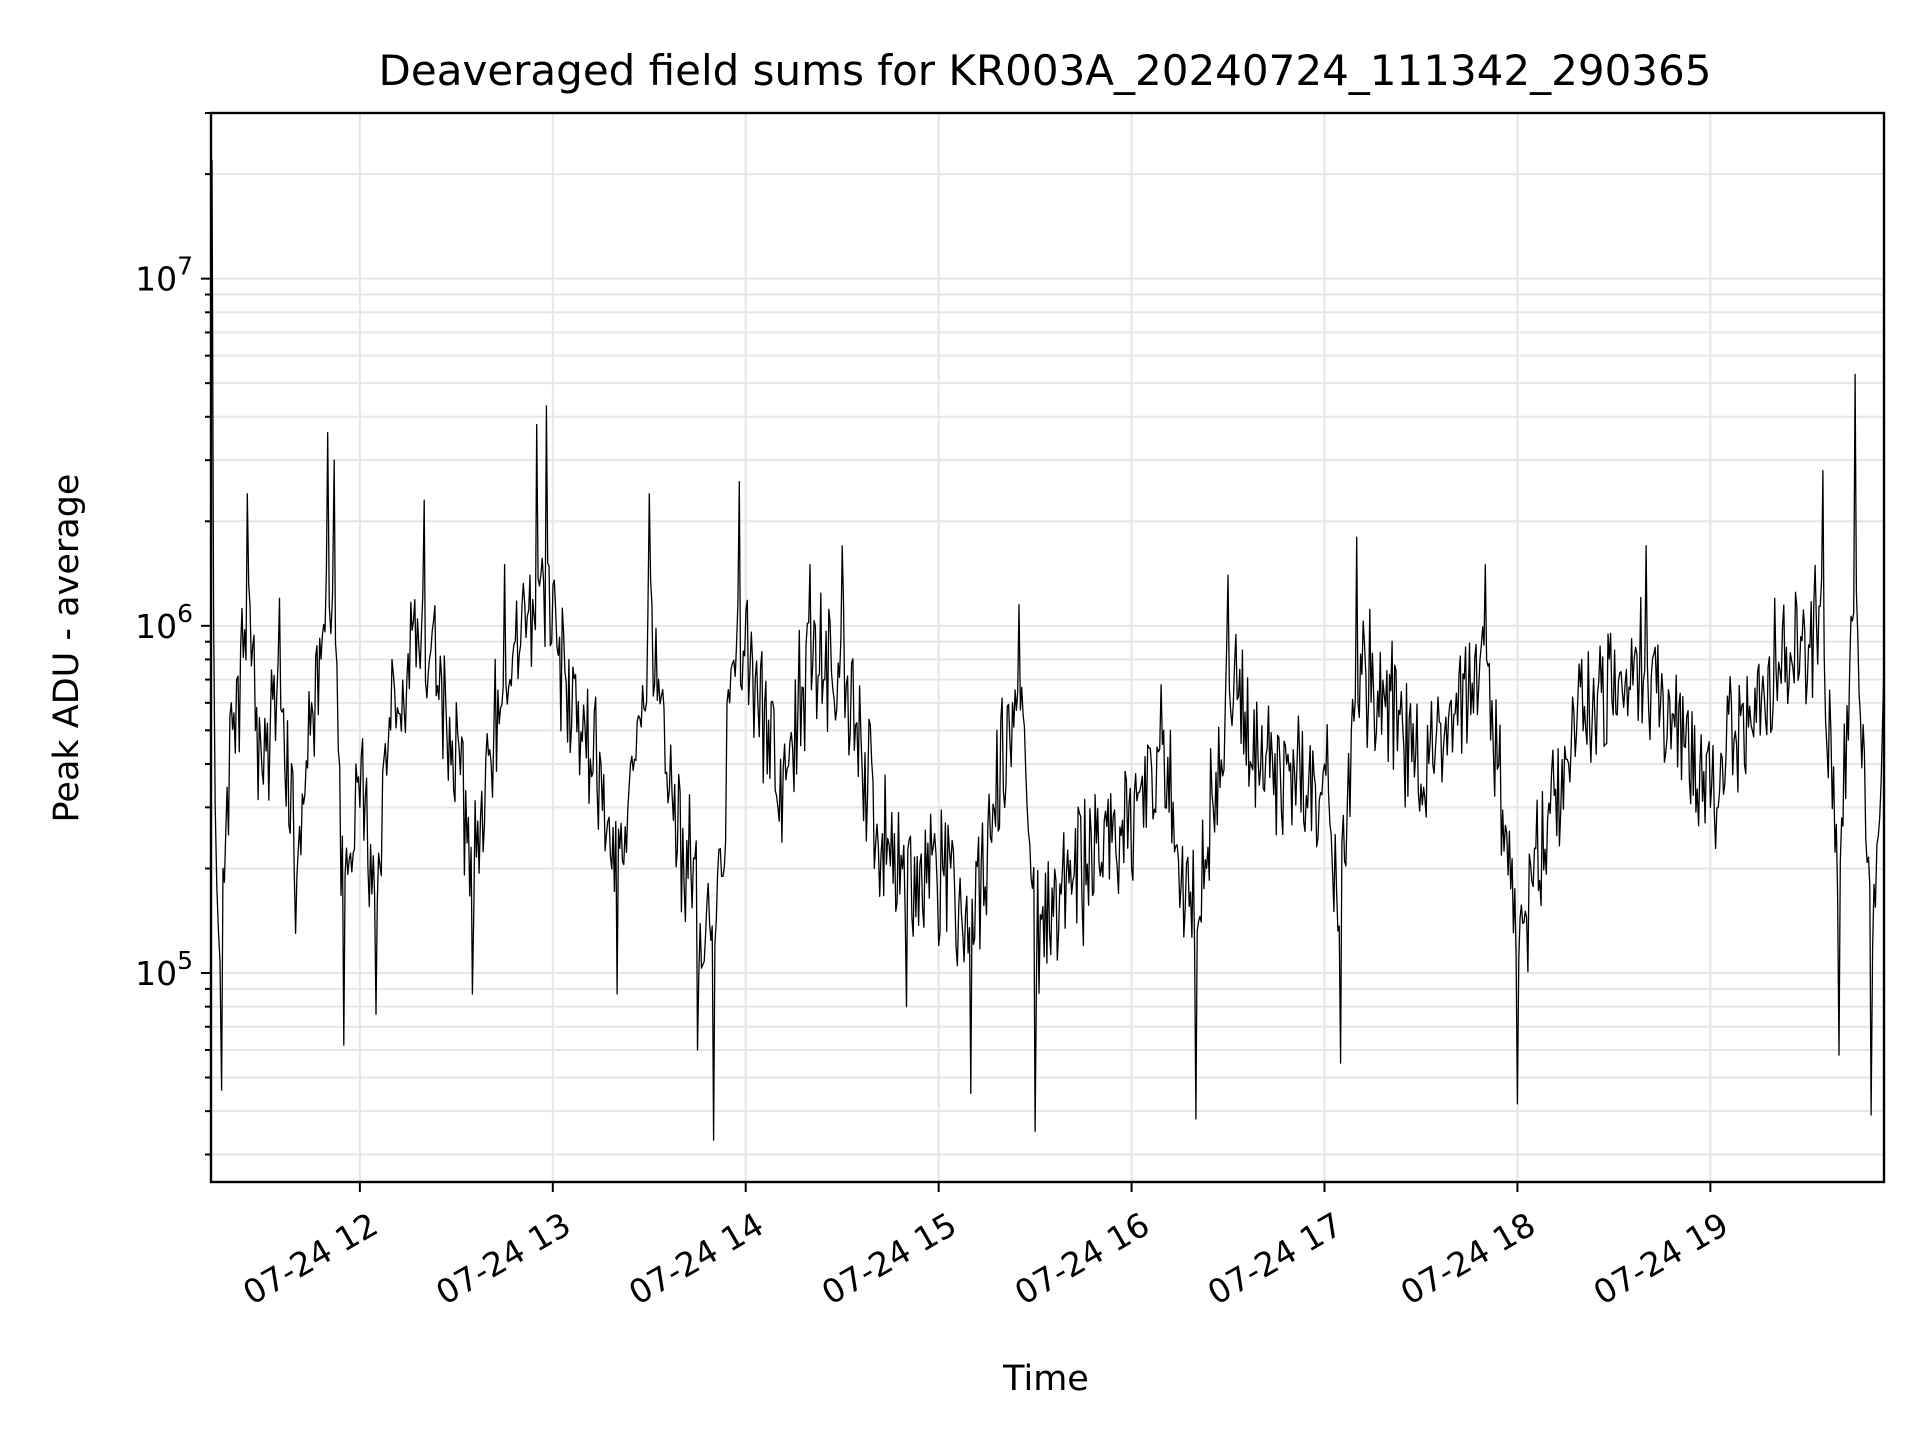 The height and width of the screenshot is (1440, 1920). What do you see at coordinates (67, 648) in the screenshot?
I see `y-axis-label: Peak ADU - average` at bounding box center [67, 648].